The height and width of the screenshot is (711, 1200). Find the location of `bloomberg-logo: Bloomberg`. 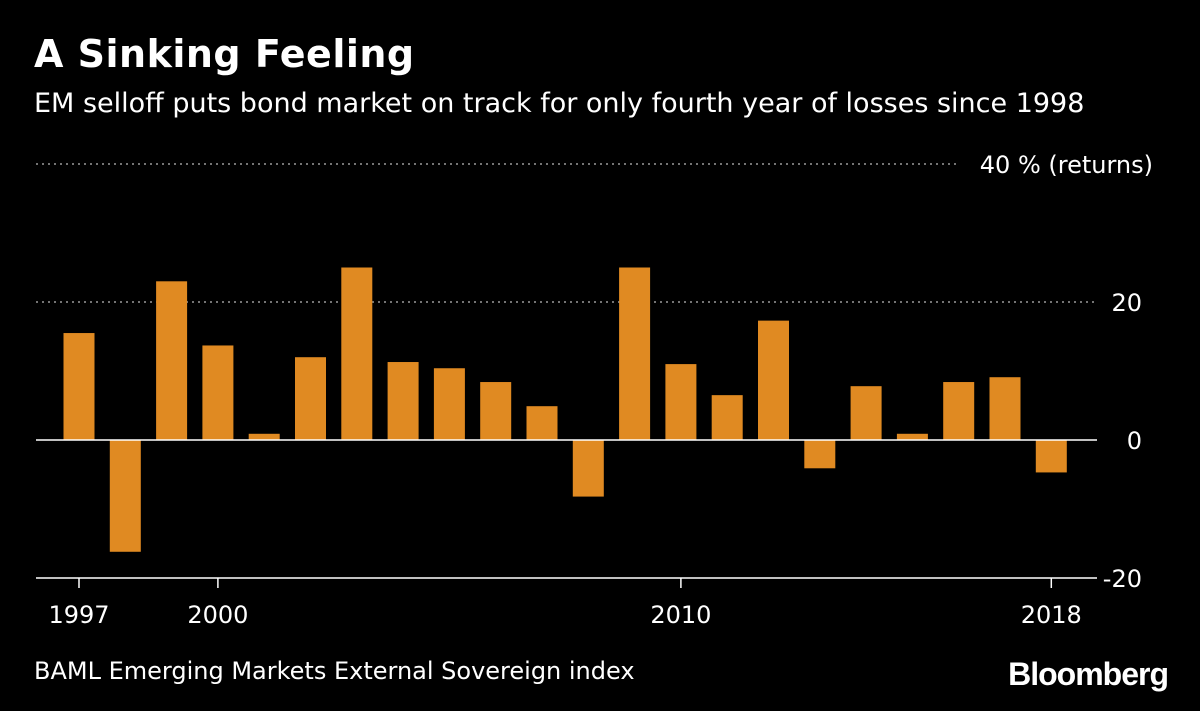

bloomberg-logo: Bloomberg is located at coordinates (1088, 674).